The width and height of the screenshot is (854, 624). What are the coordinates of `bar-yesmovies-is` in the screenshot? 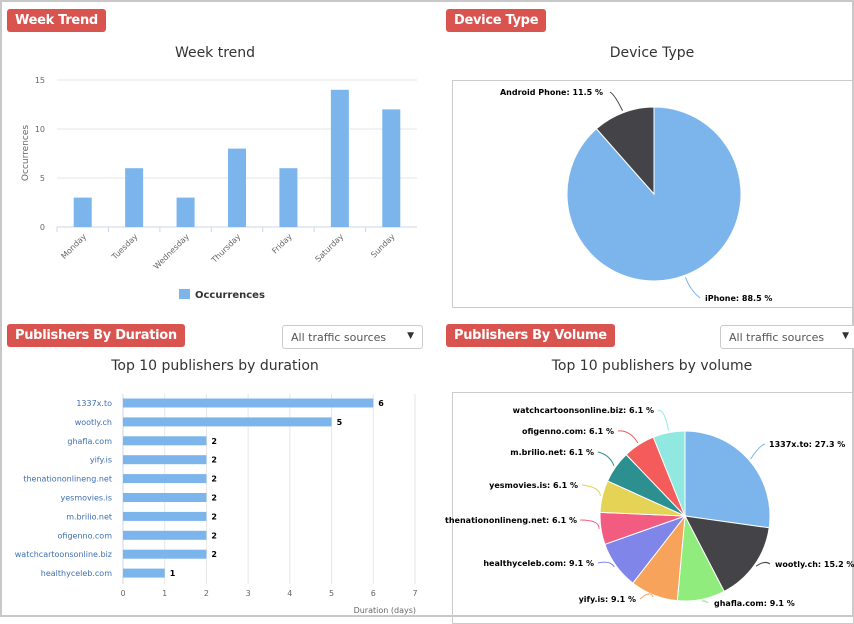 It's located at (165, 497).